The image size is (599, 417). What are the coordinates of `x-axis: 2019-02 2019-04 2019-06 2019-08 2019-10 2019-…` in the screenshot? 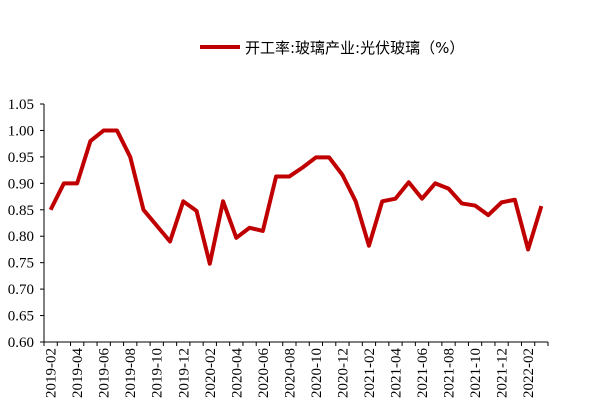 It's located at (296, 369).